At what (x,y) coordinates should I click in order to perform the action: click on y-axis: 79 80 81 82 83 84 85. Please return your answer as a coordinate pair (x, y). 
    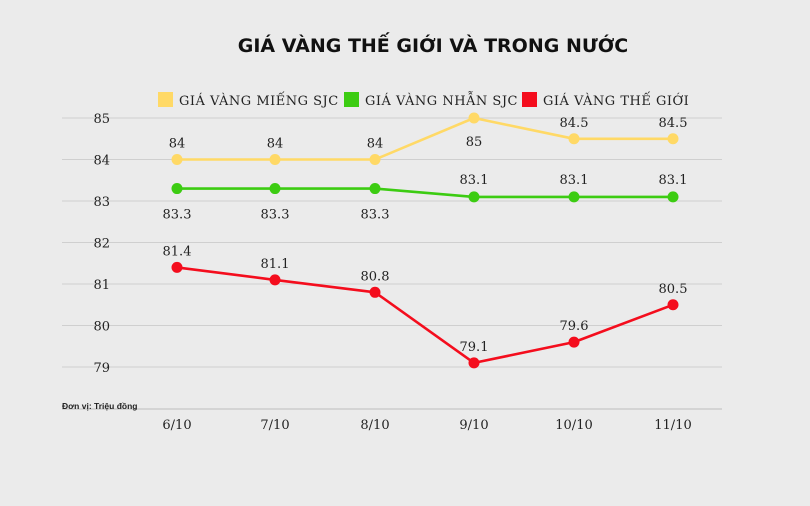
    Looking at the image, I should click on (101, 244).